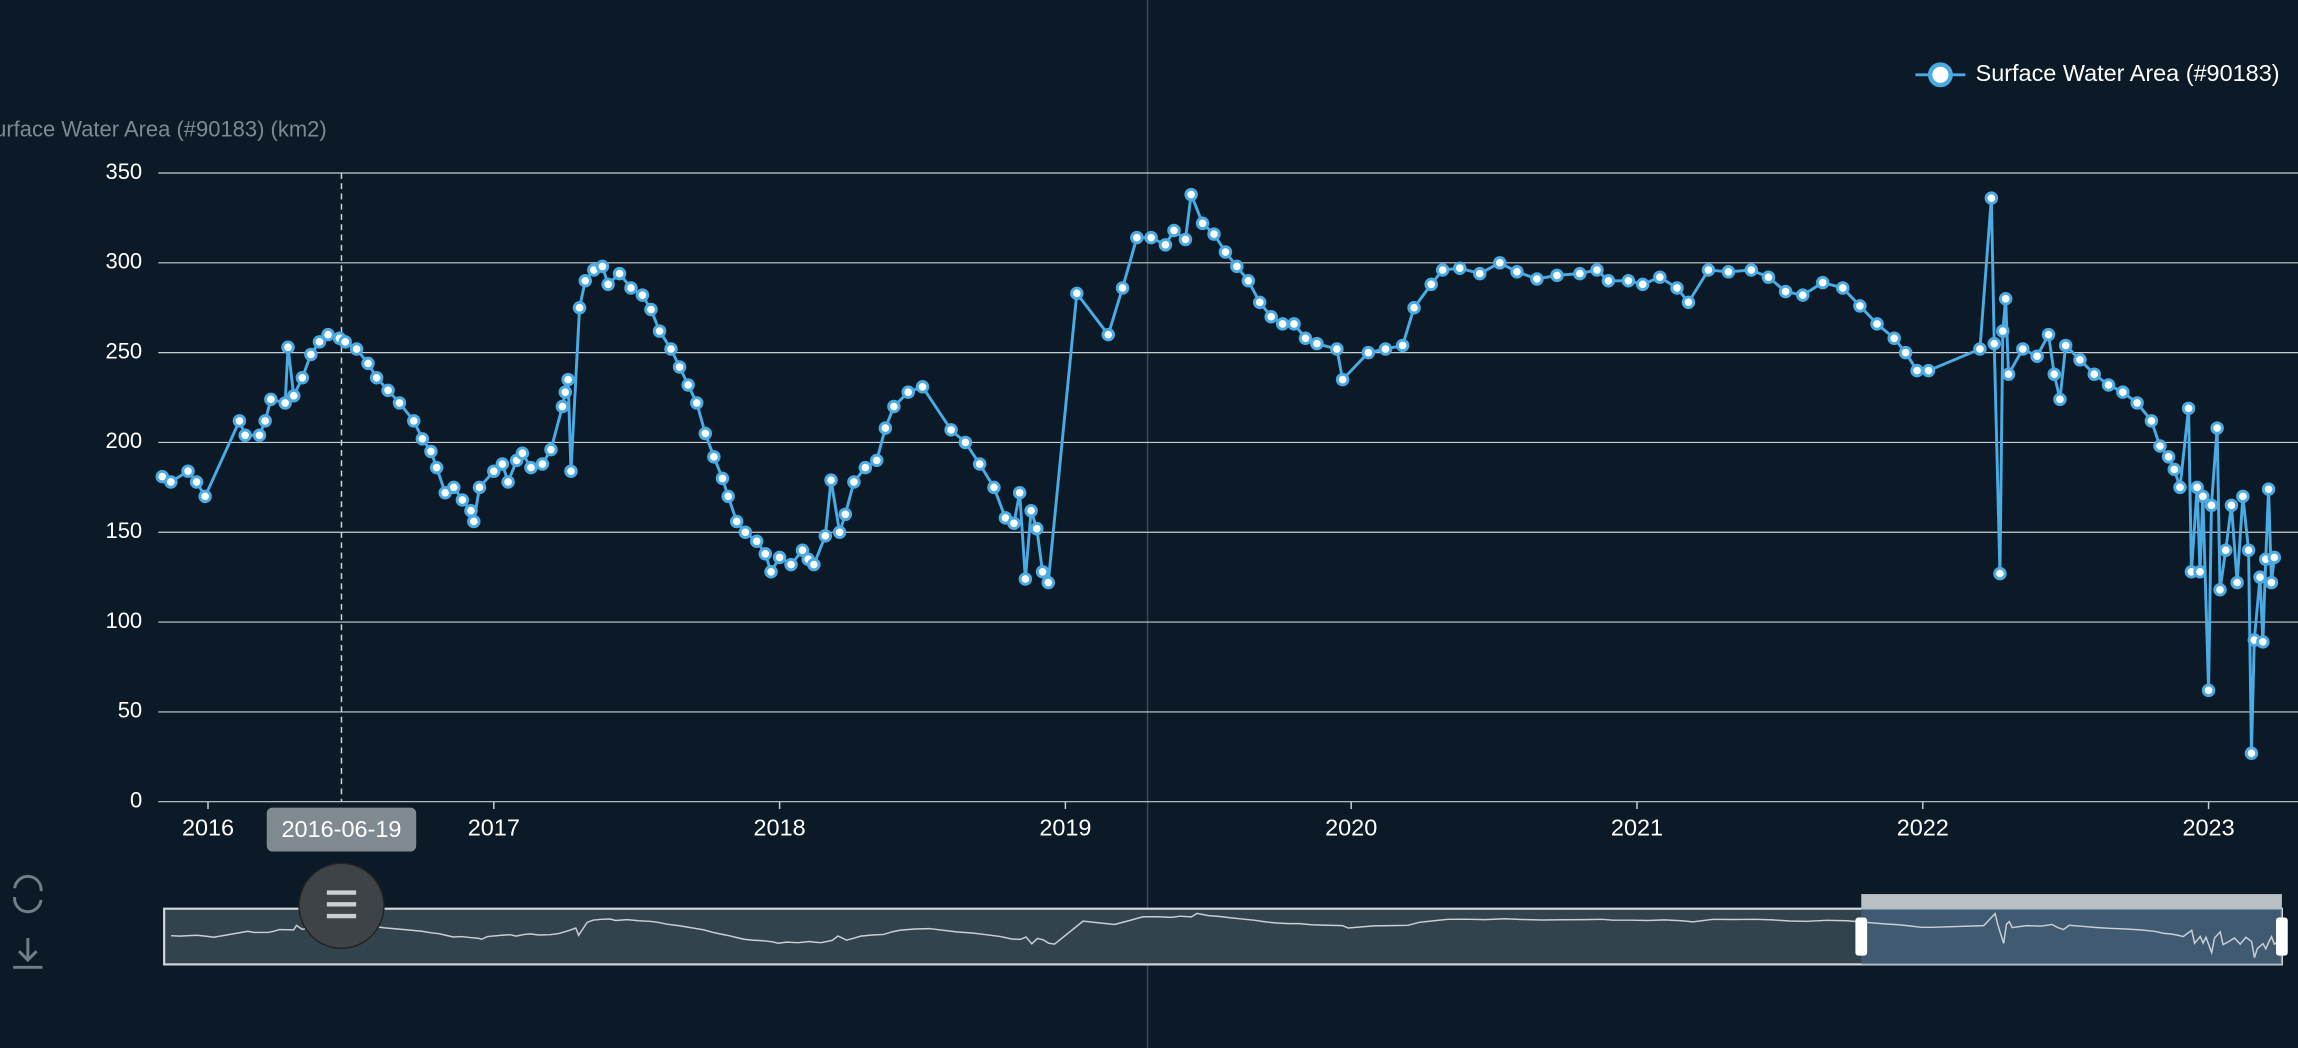  Describe the element at coordinates (1225, 930) in the screenshot. I see `navigator` at that location.